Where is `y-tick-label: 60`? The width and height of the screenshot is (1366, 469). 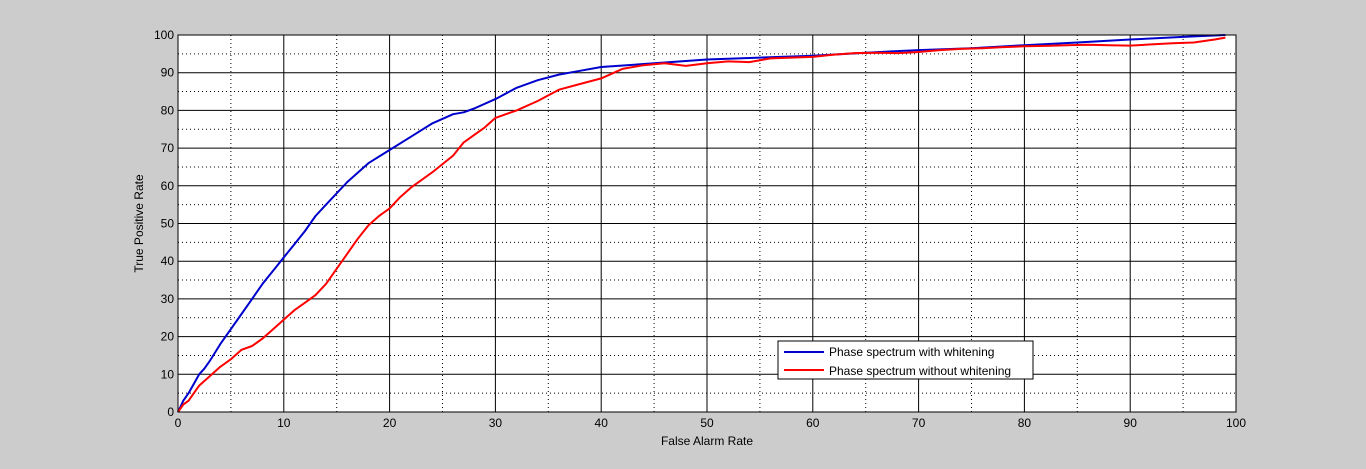 y-tick-label: 60 is located at coordinates (168, 186).